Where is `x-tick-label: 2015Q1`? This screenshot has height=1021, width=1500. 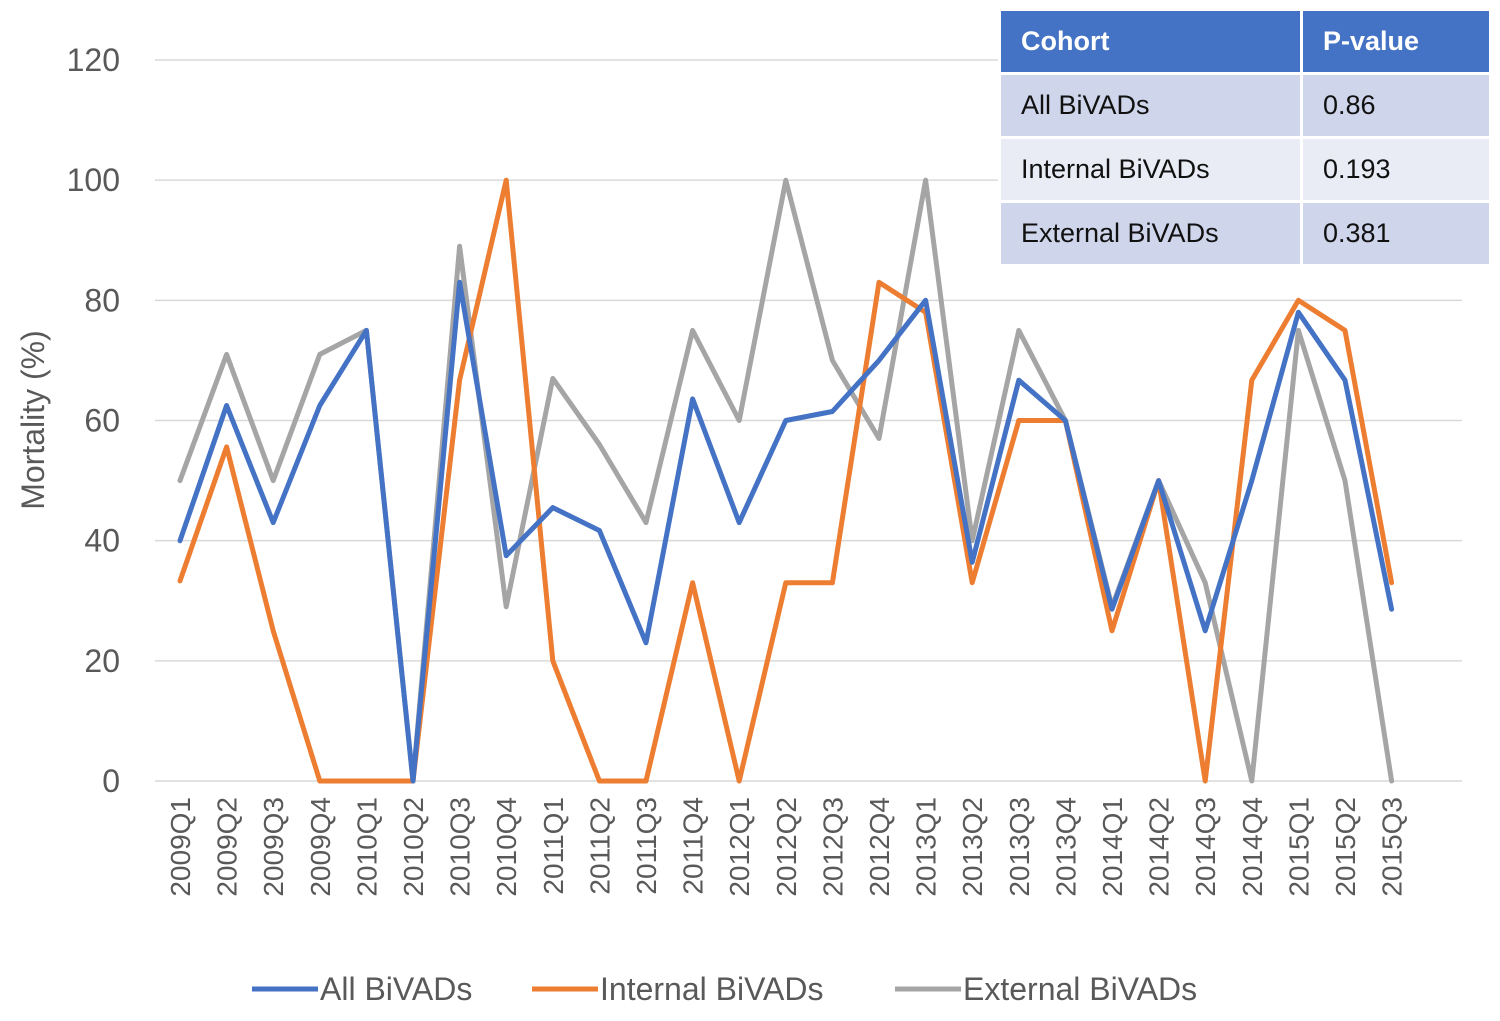 x-tick-label: 2015Q1 is located at coordinates (1298, 847).